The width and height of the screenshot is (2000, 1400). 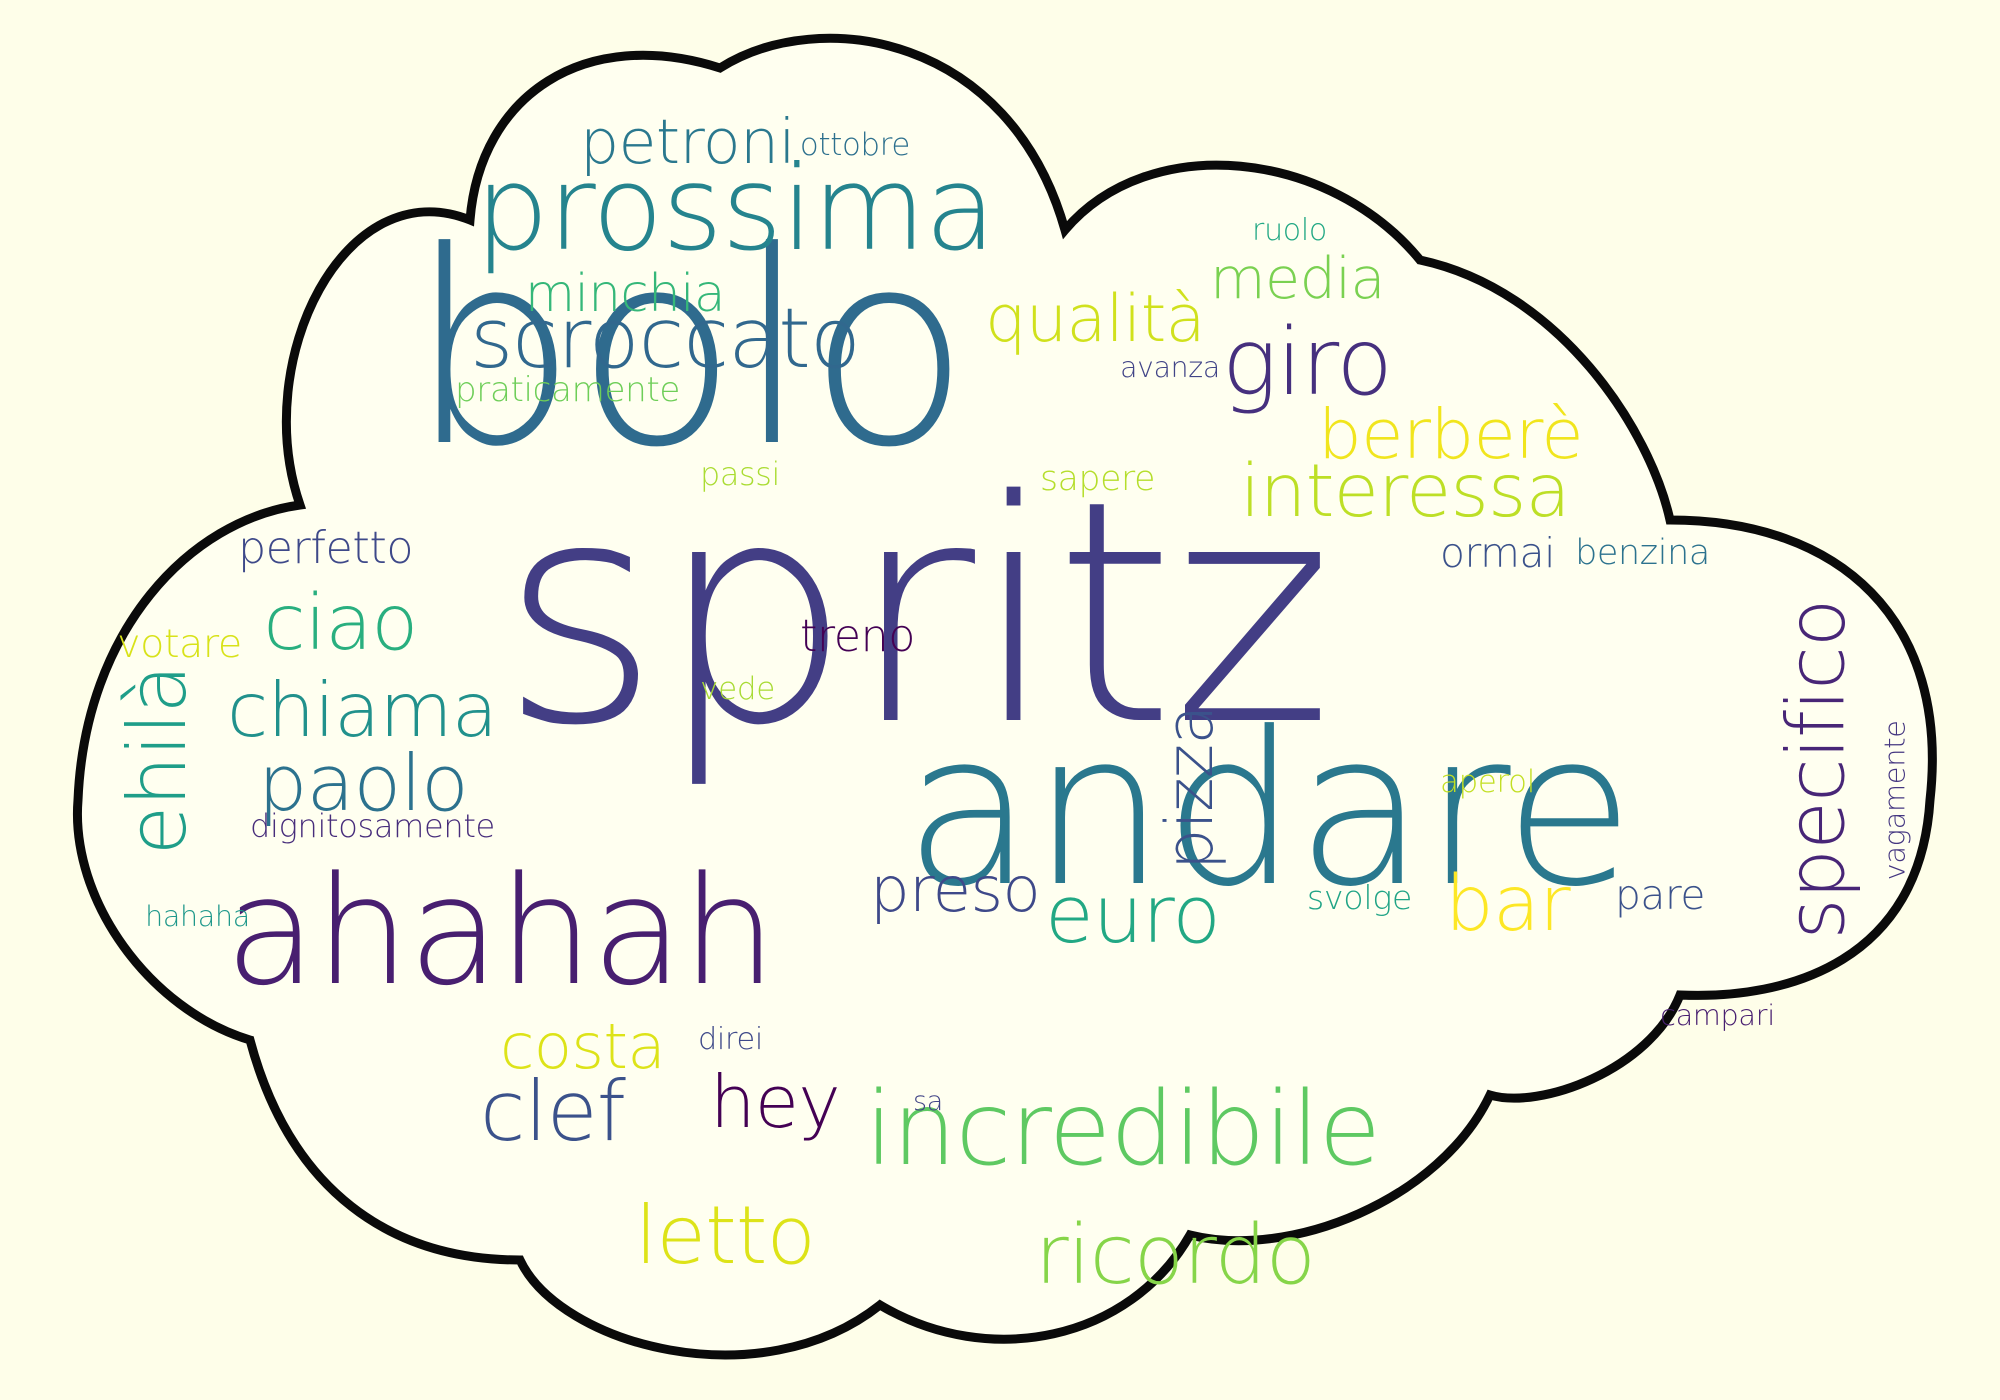 I want to click on word-ricordo: ricordo, so click(x=1175, y=1255).